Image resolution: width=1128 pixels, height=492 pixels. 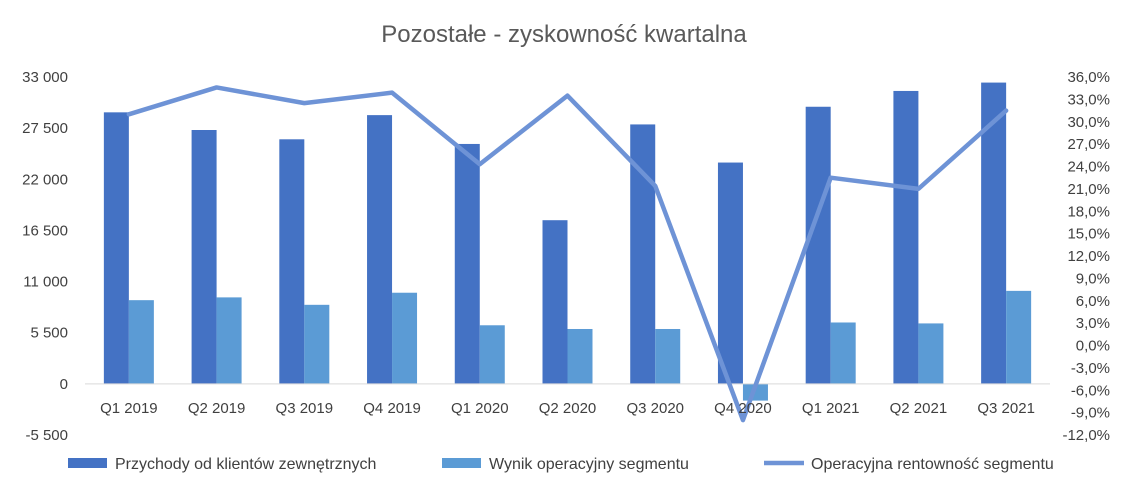 I want to click on x-tick-label: Q1 2021, so click(x=831, y=408).